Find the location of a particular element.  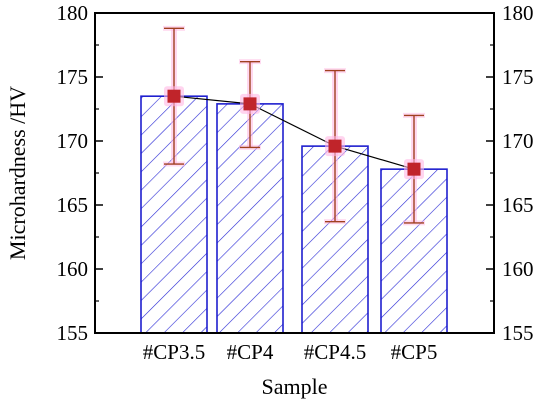

y-axis-title: Microhardness /HV is located at coordinates (17, 173).